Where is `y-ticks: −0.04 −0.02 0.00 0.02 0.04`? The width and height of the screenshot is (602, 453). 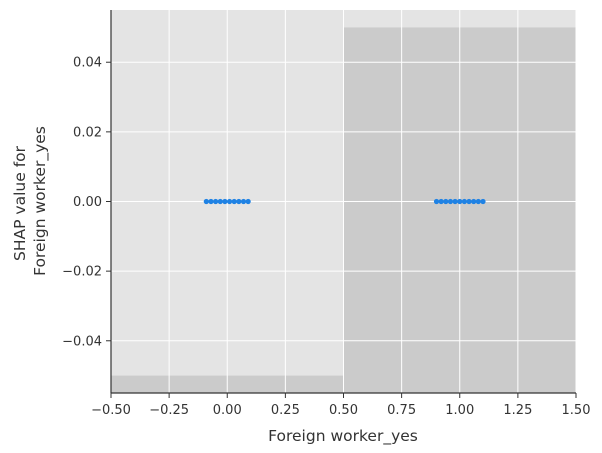
y-ticks: −0.04 −0.02 0.00 0.02 0.04 is located at coordinates (86, 202).